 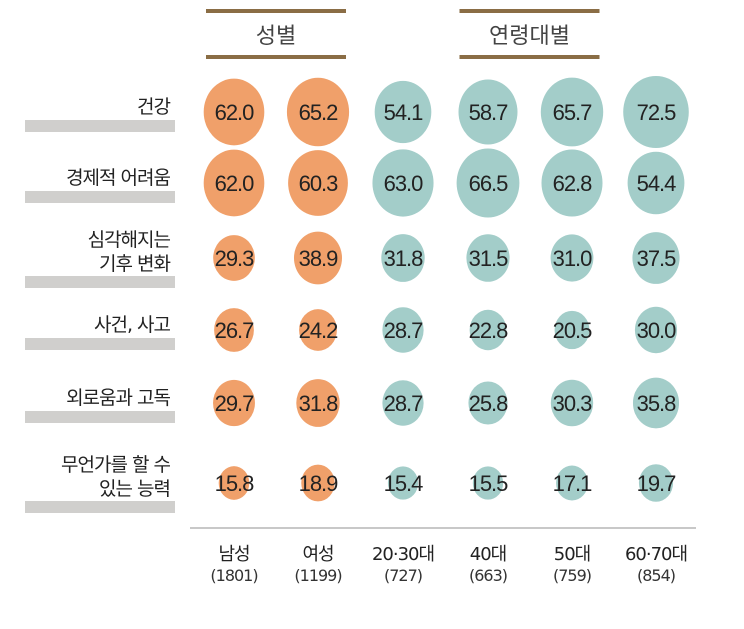 I want to click on bubble-value: 15.4, so click(x=404, y=483).